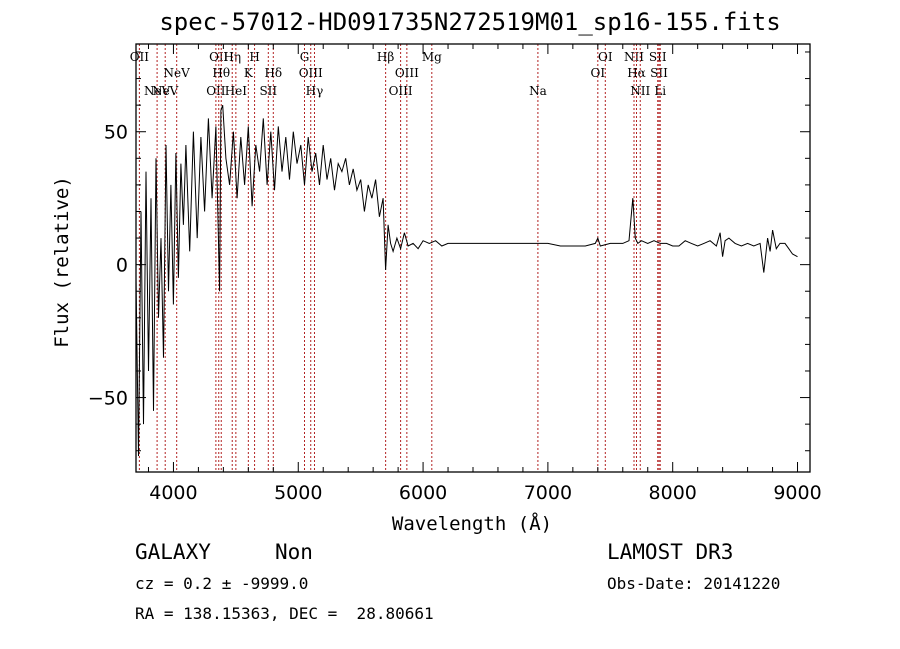  I want to click on y-axis-label: Flux (relative), so click(62, 262).